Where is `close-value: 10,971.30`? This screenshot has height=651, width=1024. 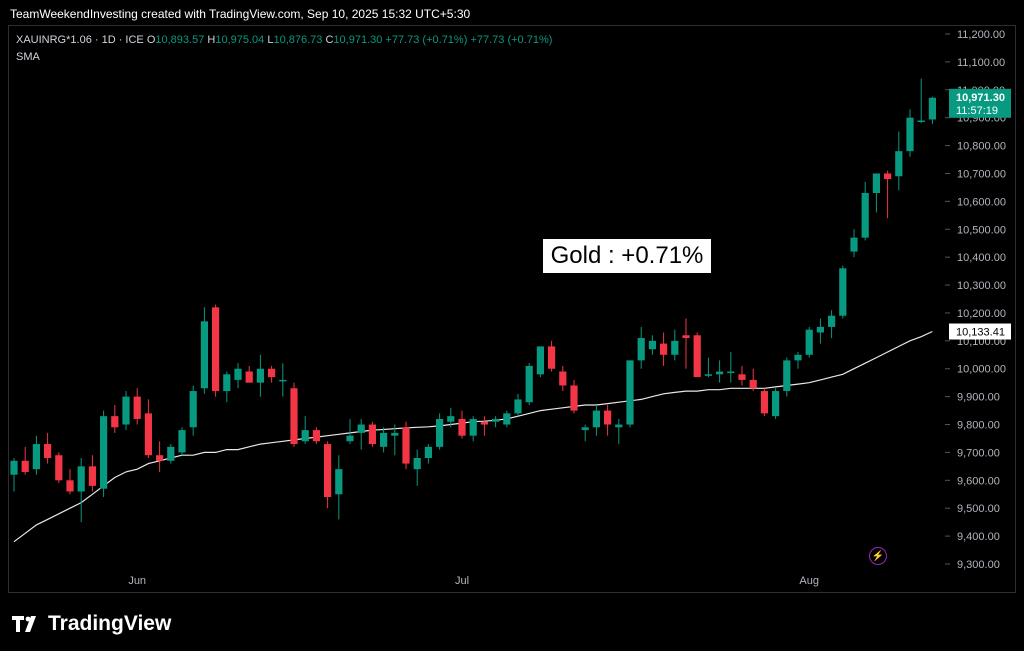 close-value: 10,971.30 is located at coordinates (358, 40).